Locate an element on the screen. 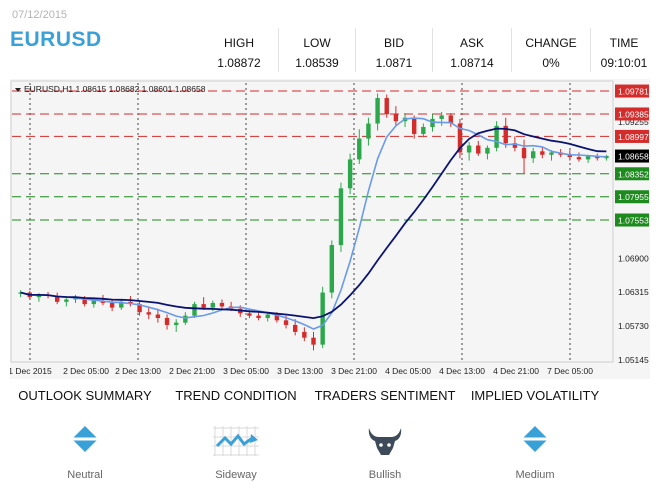  x-tick-label: 1 Dec 2015 is located at coordinates (31, 371).